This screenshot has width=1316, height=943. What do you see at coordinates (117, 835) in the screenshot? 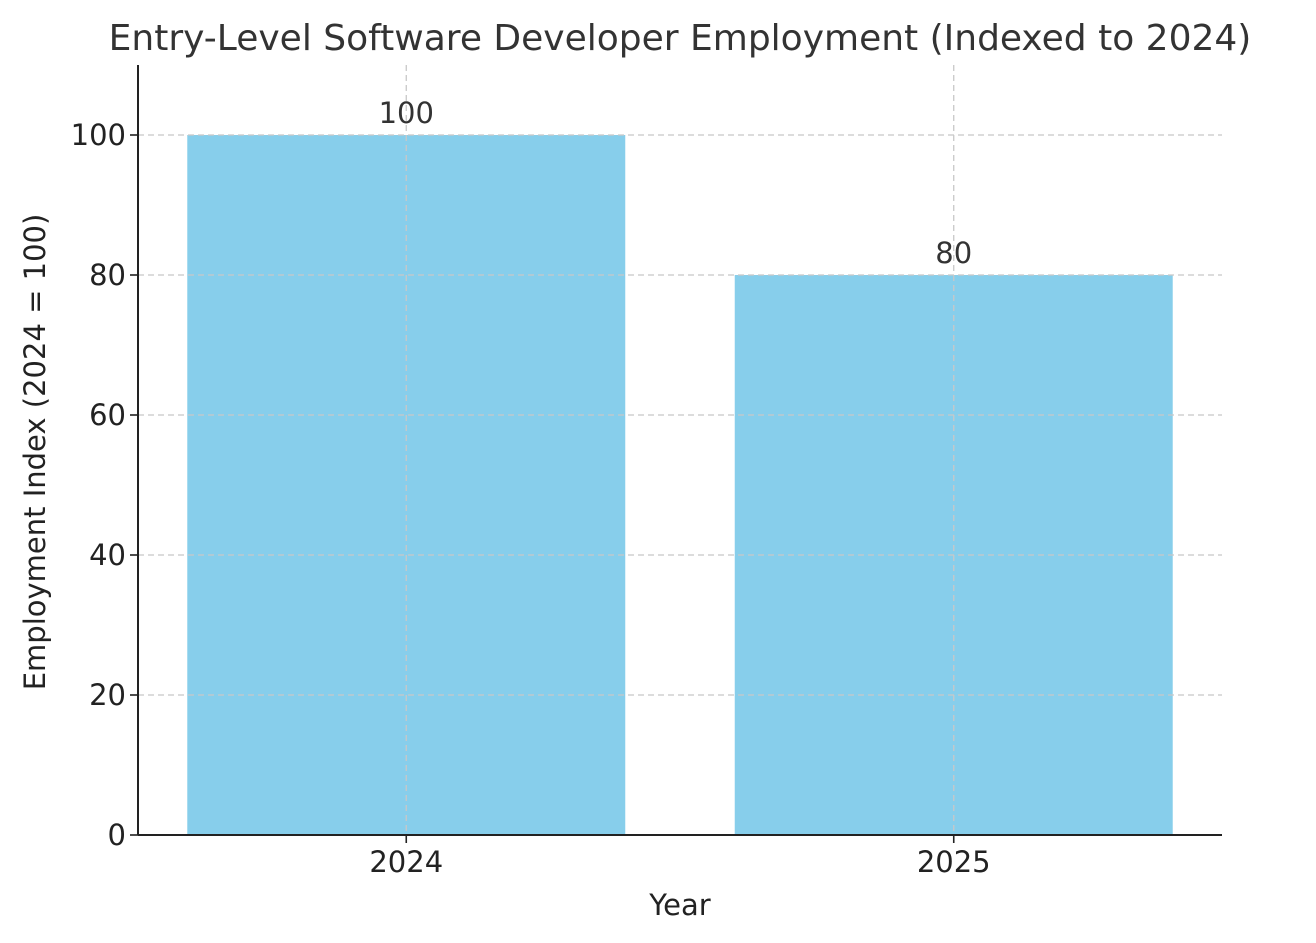
I see `y-tick-label: 0` at bounding box center [117, 835].